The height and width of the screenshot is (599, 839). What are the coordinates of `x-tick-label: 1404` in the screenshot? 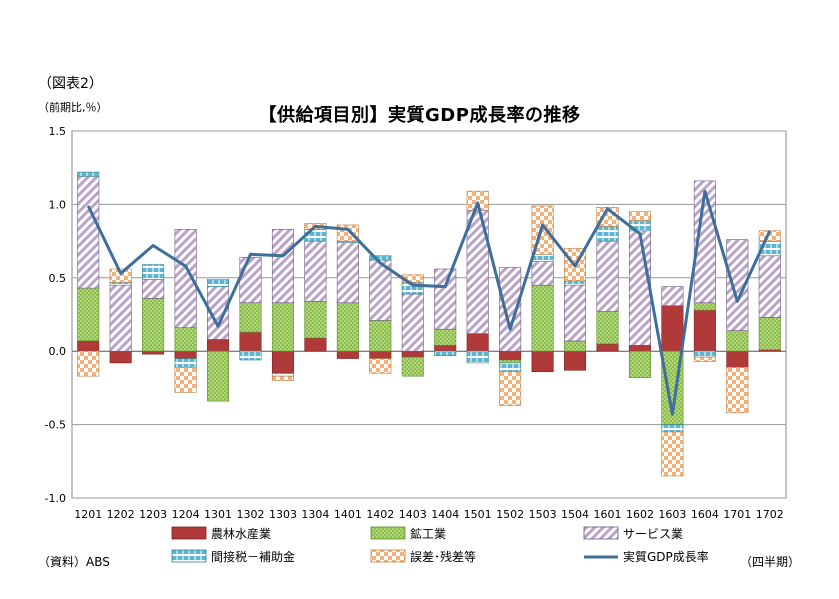 It's located at (445, 514).